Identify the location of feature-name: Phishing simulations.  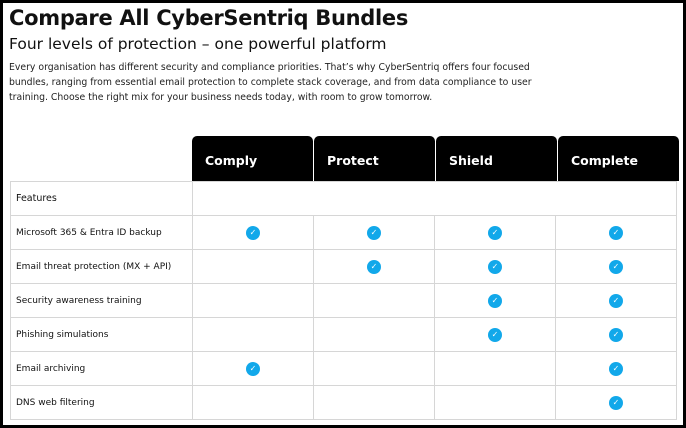
(101, 334).